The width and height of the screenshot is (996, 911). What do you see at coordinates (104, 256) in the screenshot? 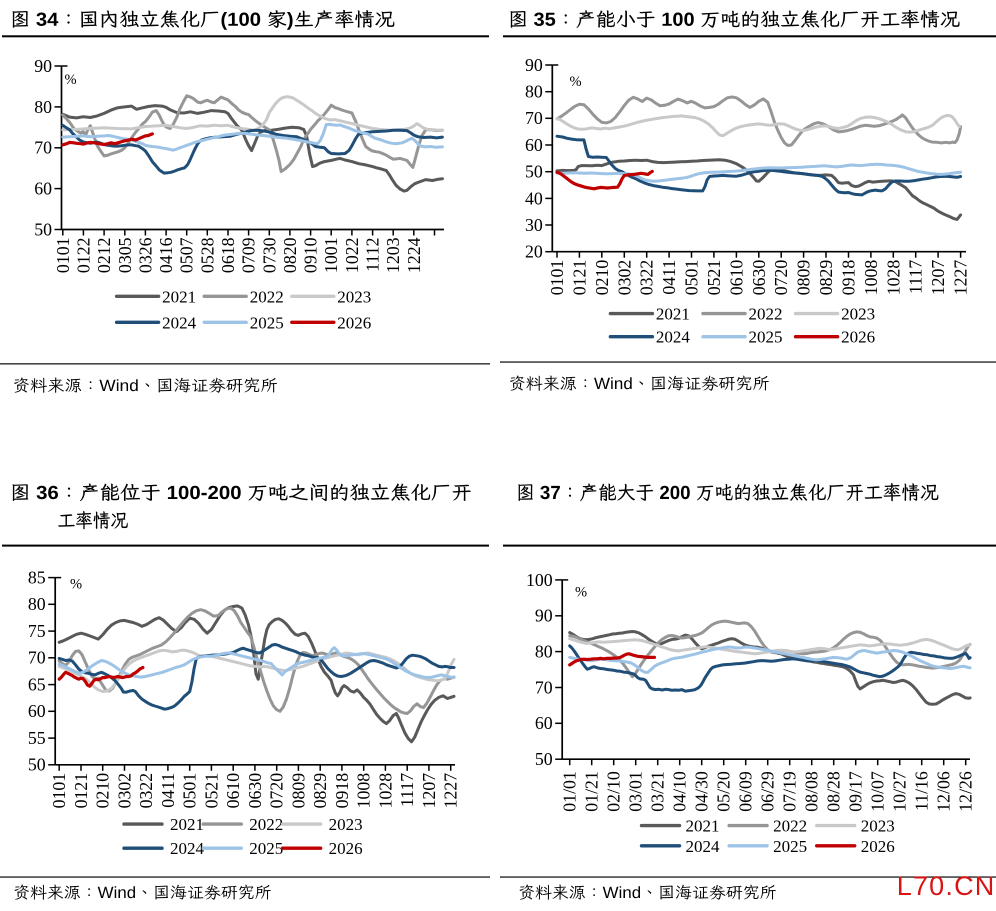
I see `svg-text: 0212` at bounding box center [104, 256].